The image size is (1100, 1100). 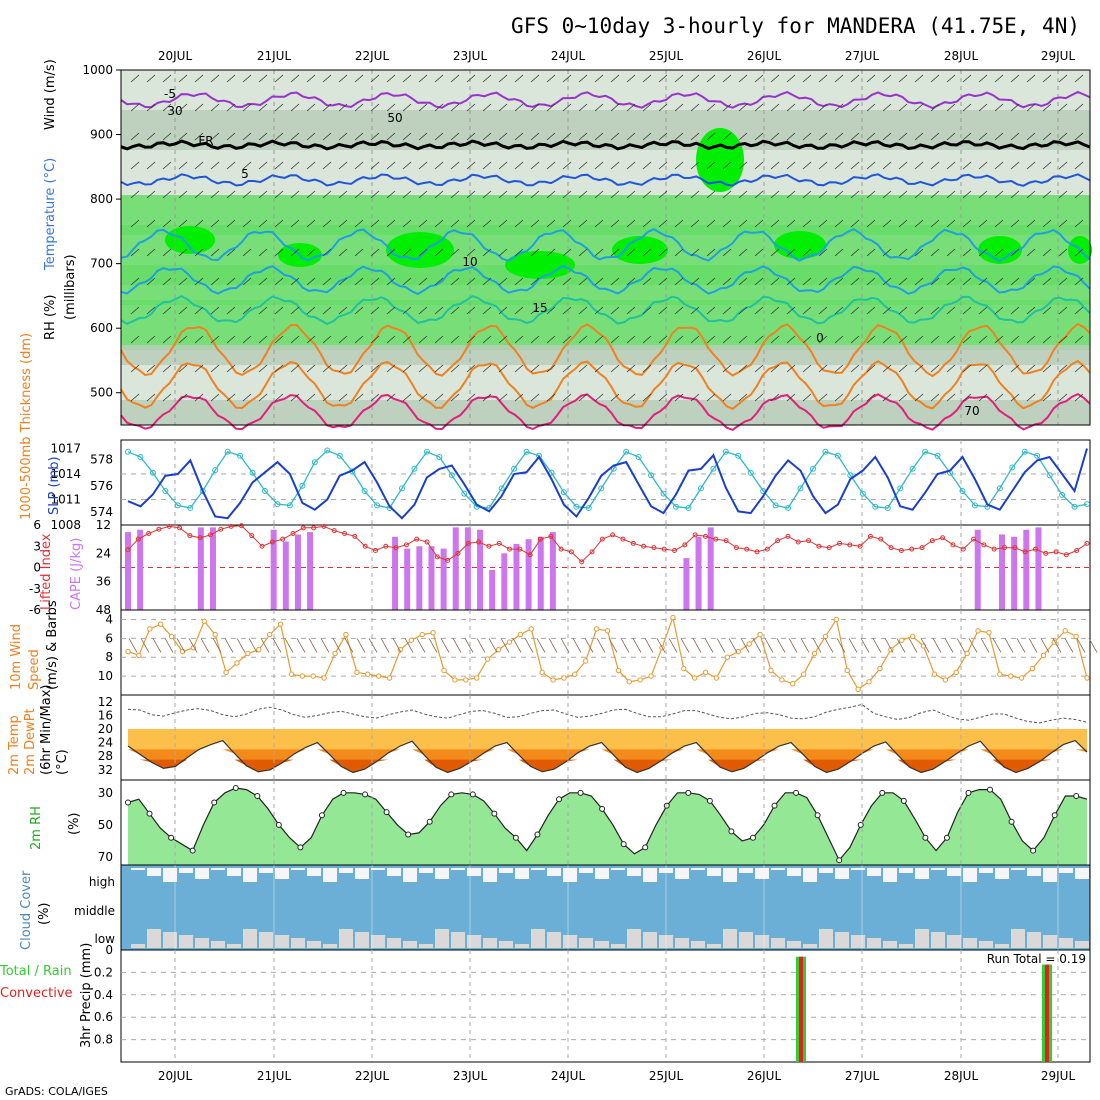 What do you see at coordinates (607, 826) in the screenshot?
I see `rh2m-area` at bounding box center [607, 826].